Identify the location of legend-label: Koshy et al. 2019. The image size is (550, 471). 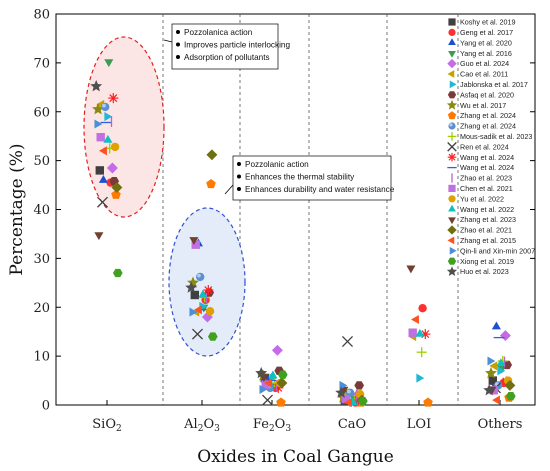
(488, 22).